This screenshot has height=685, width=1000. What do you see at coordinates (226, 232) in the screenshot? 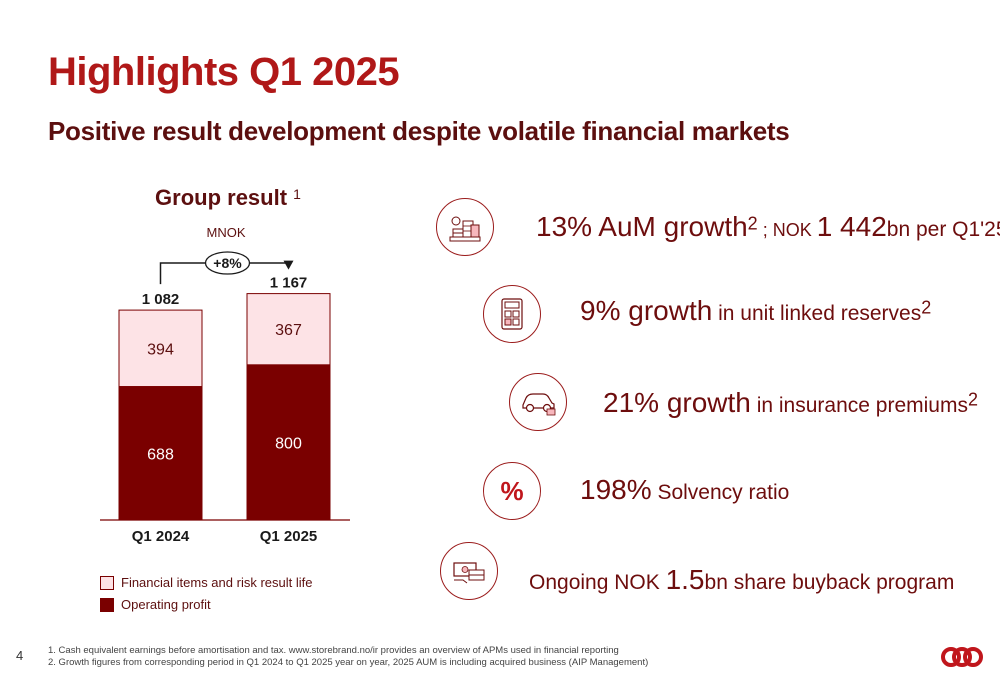
I see `chart-unit-label: MNOK` at bounding box center [226, 232].